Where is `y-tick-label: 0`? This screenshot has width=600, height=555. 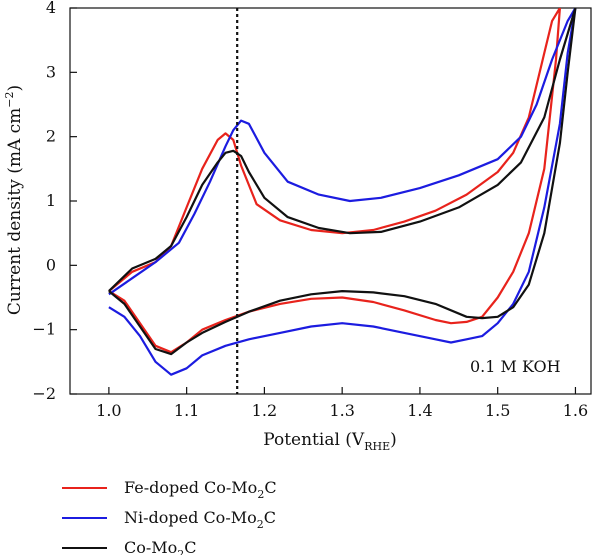 y-tick-label: 0 is located at coordinates (51, 264).